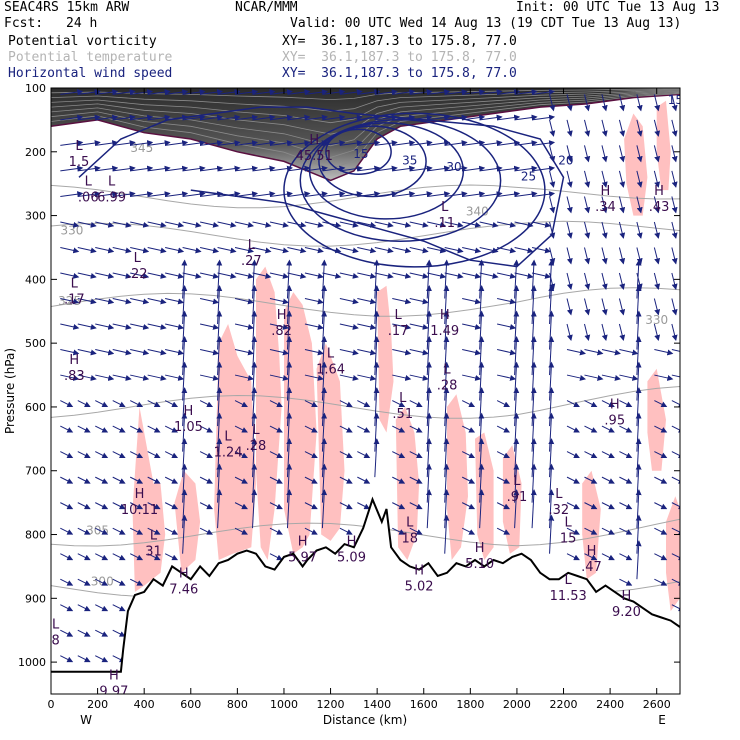  I want to click on pv-extremum-value: 1.64, so click(330, 369).